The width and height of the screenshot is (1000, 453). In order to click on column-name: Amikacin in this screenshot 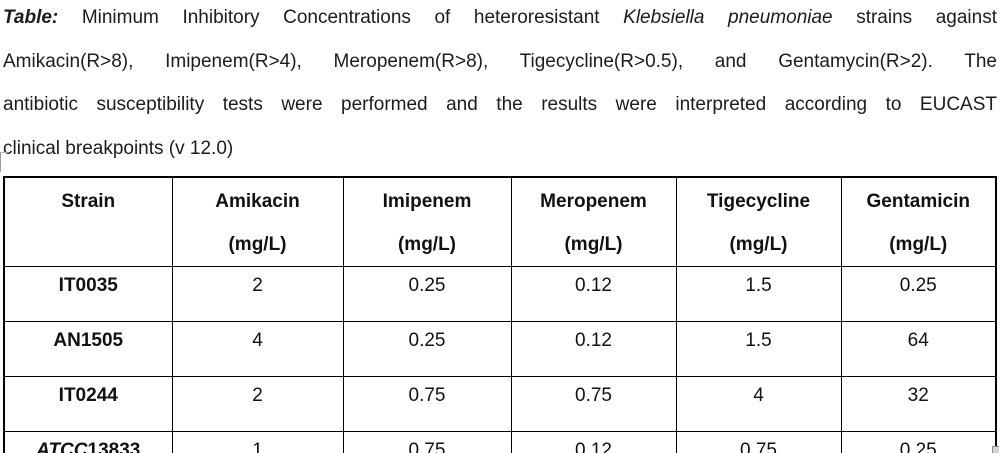, I will do `click(257, 201)`.